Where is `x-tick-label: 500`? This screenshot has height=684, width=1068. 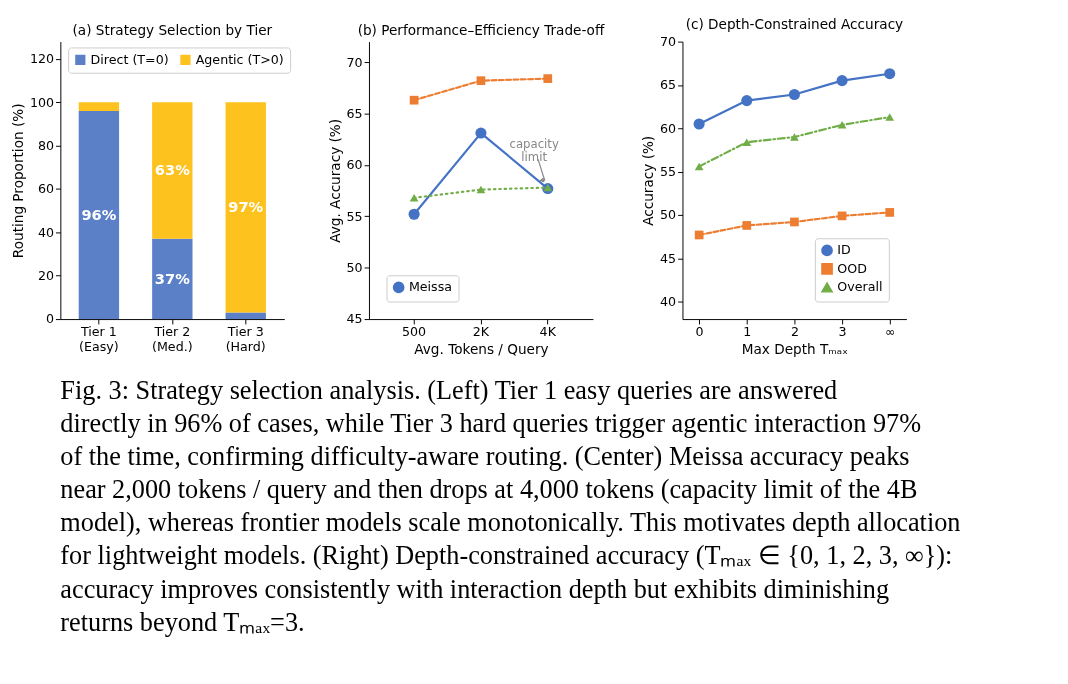 x-tick-label: 500 is located at coordinates (414, 332).